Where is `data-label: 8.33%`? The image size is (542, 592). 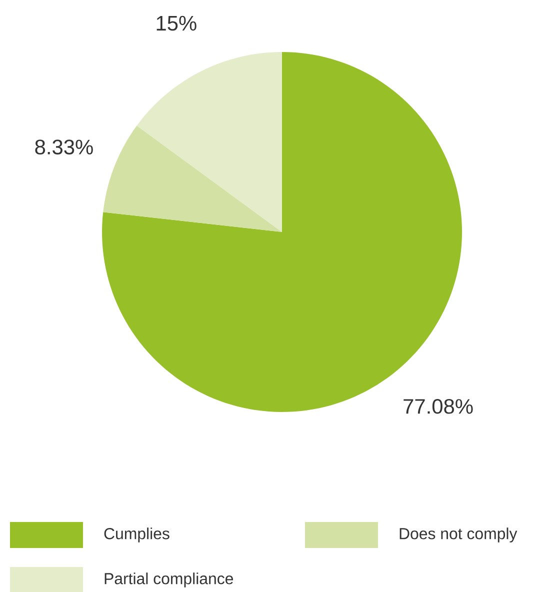 data-label: 8.33% is located at coordinates (64, 147).